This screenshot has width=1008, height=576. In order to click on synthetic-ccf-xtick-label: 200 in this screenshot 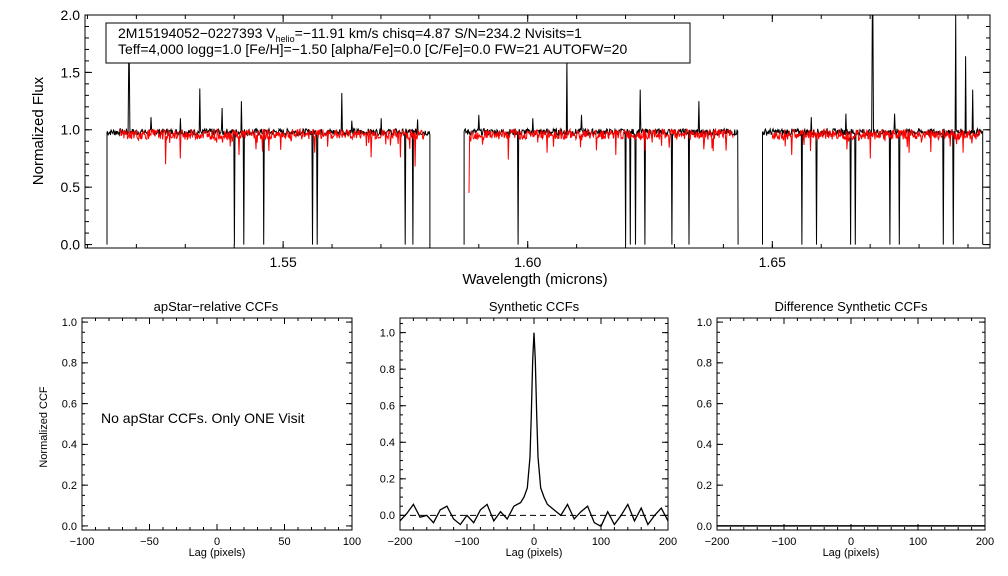, I will do `click(668, 542)`.